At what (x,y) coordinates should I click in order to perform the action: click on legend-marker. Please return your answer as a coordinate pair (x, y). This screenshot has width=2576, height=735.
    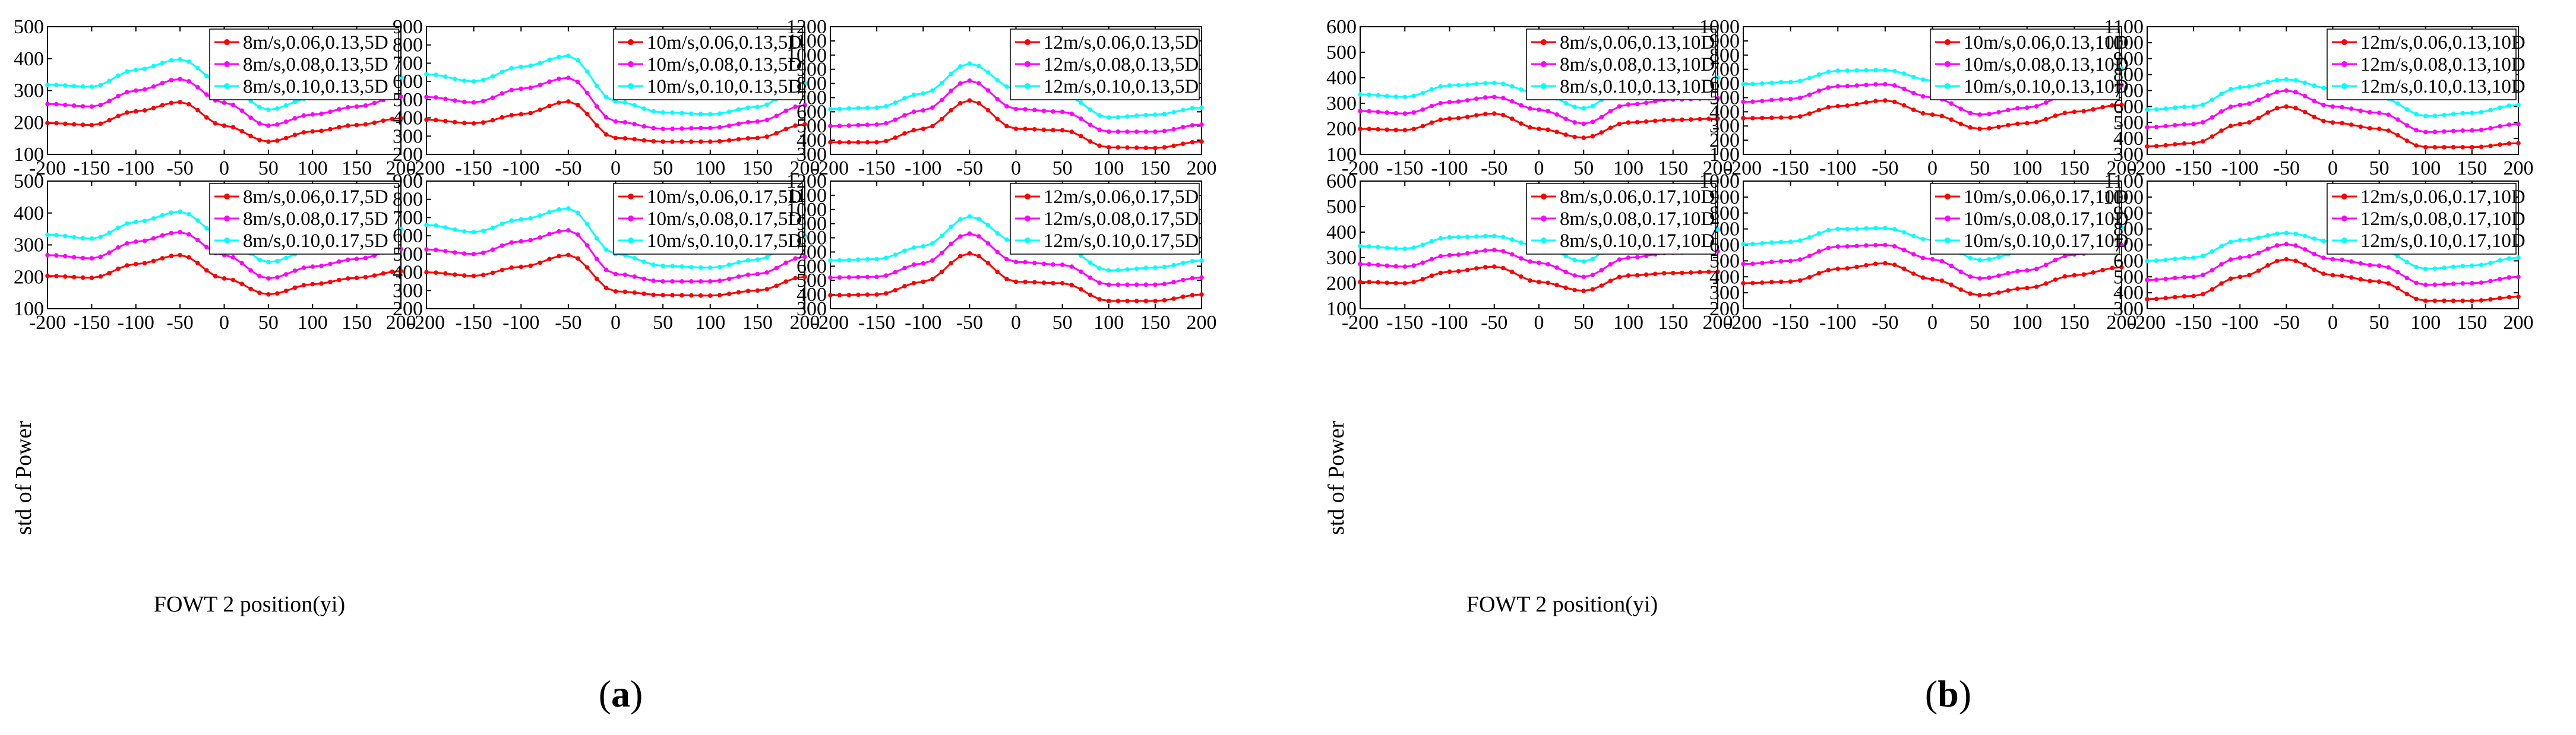
    Looking at the image, I should click on (1544, 196).